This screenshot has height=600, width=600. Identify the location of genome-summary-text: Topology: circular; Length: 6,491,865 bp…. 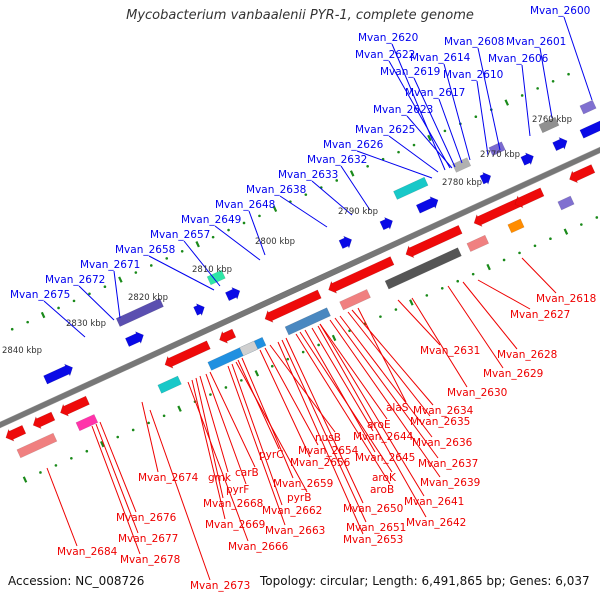
(425, 581).